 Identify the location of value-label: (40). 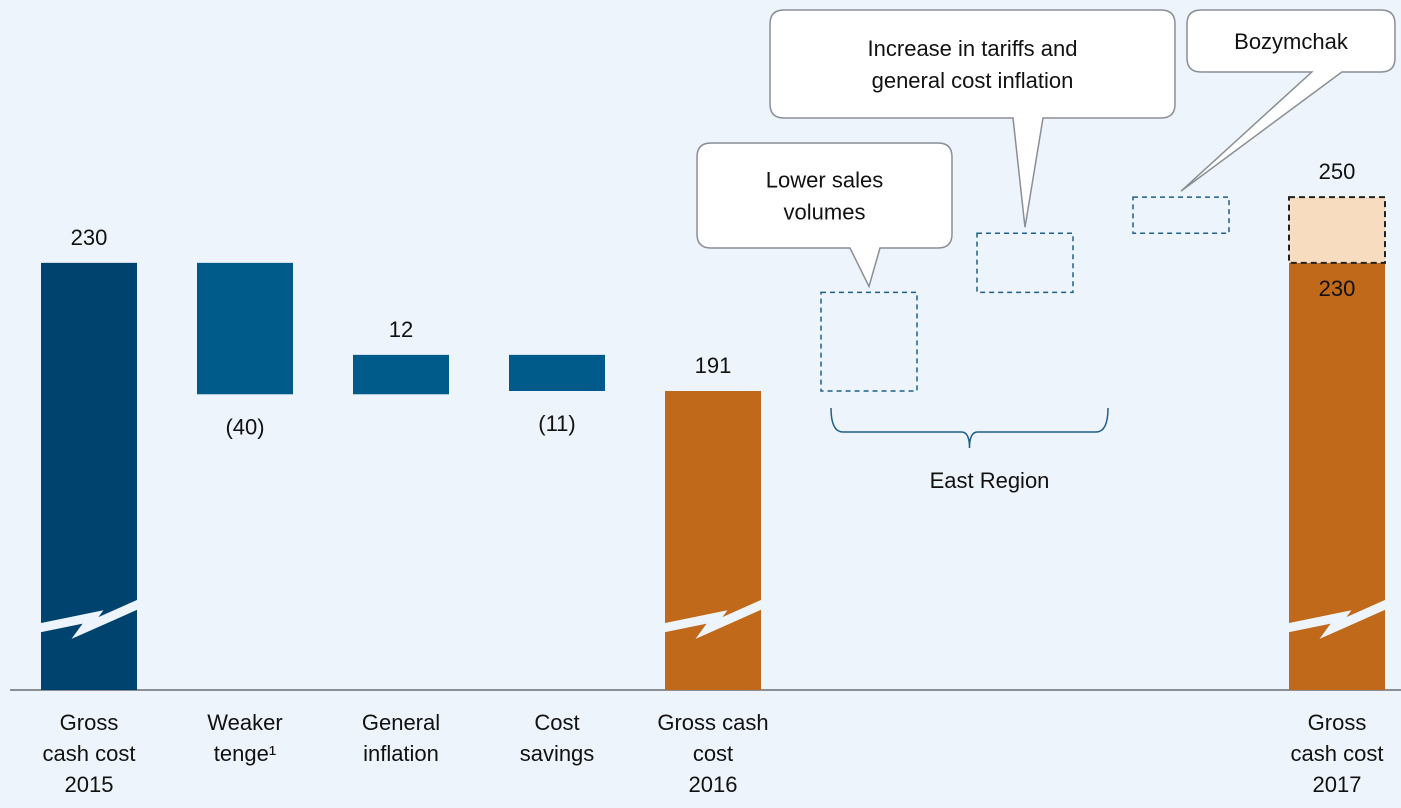
(244, 426).